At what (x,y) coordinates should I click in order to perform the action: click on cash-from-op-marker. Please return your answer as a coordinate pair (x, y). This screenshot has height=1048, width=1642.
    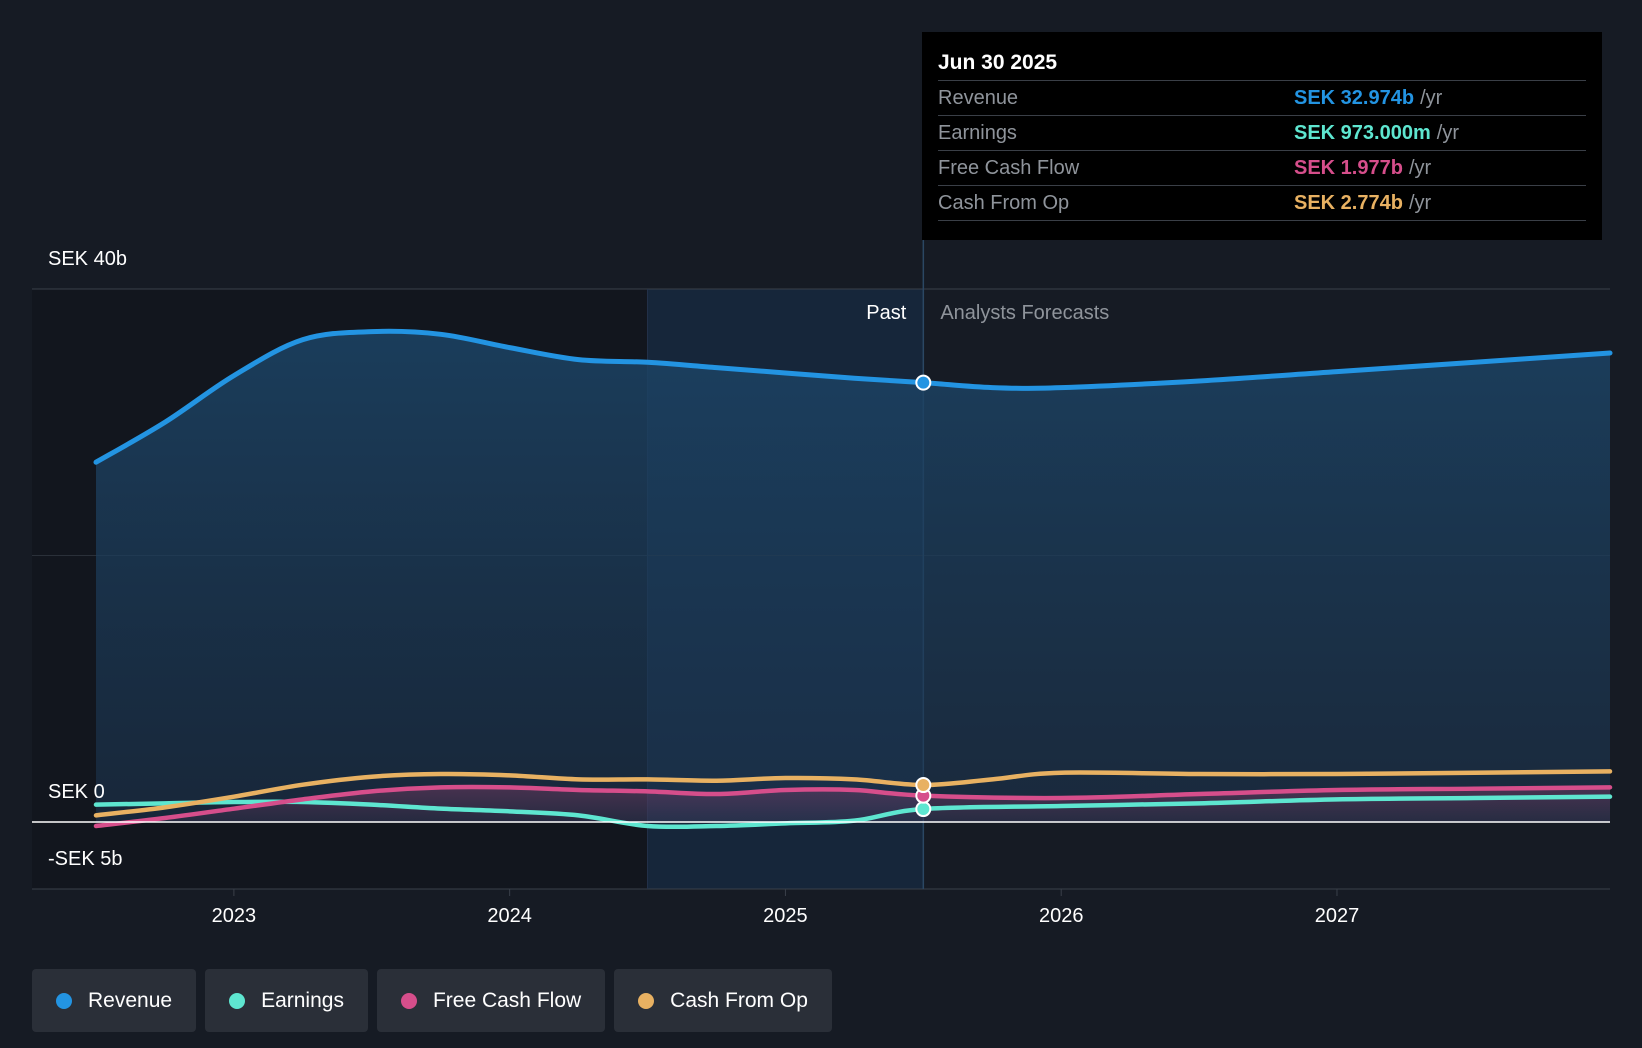
    Looking at the image, I should click on (923, 785).